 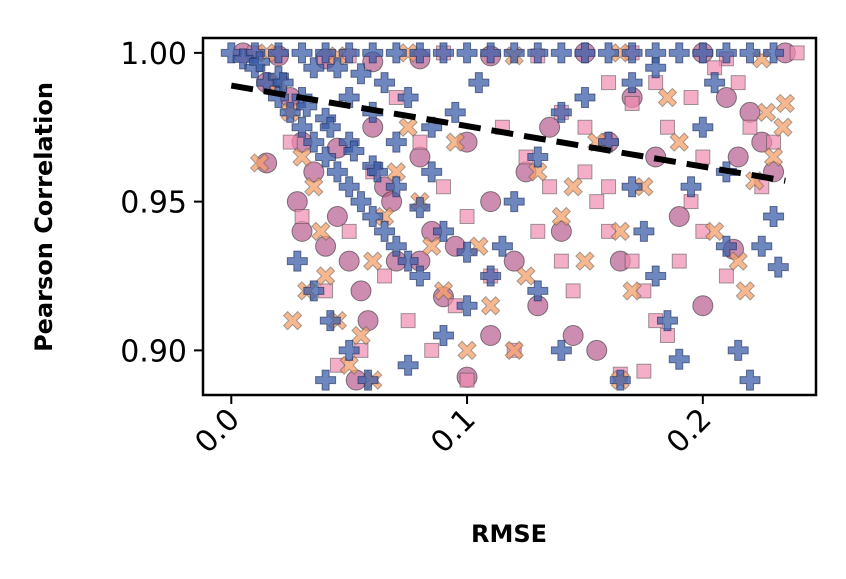 What do you see at coordinates (508, 133) in the screenshot?
I see `trend-line` at bounding box center [508, 133].